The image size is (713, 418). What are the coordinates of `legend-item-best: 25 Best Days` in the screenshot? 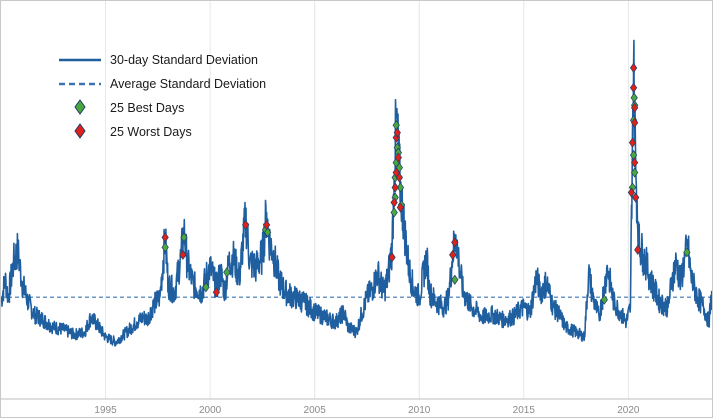 It's located at (129, 107).